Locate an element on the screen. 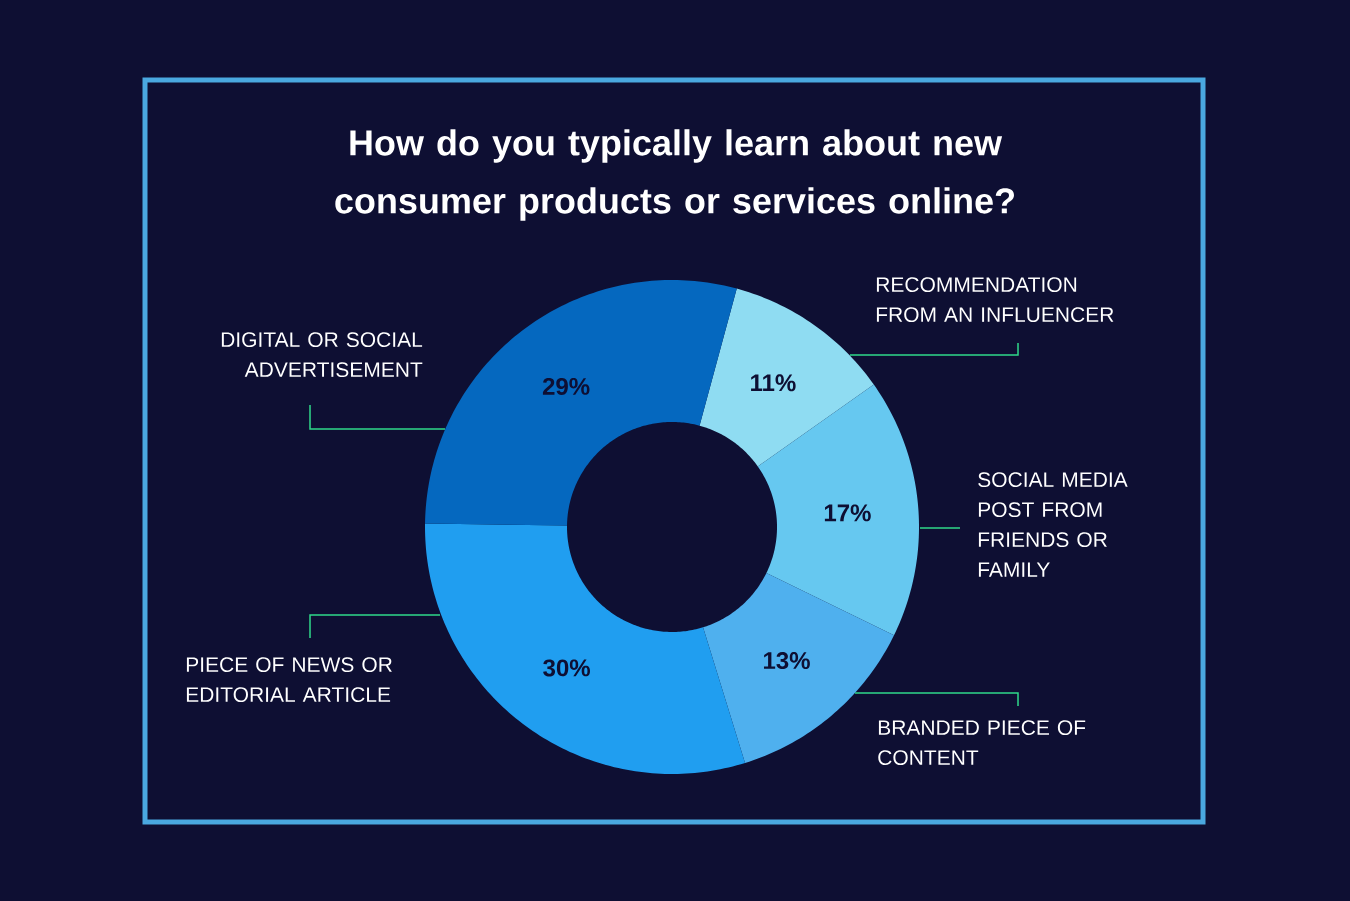  slice-label: RECOMMENDATION FROM AN INFLUENCER is located at coordinates (995, 300).